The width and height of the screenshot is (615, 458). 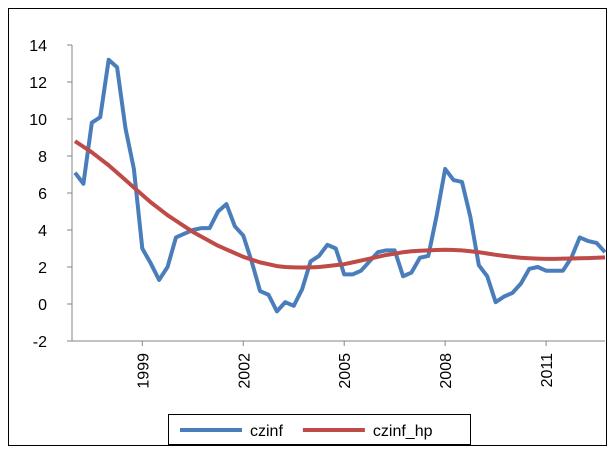 I want to click on y-tick-label: 8, so click(x=42, y=157).